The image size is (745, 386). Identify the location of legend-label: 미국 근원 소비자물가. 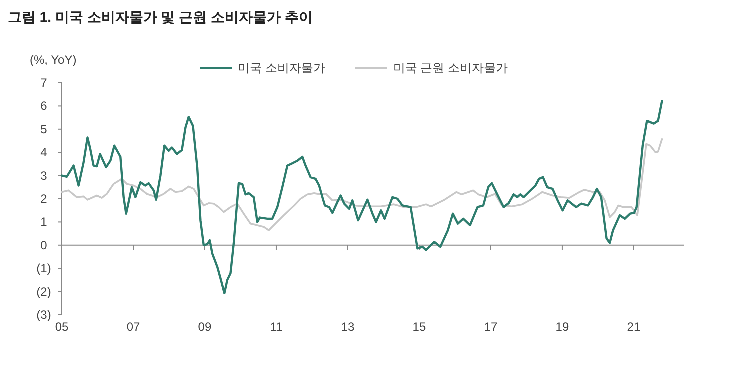
(450, 68).